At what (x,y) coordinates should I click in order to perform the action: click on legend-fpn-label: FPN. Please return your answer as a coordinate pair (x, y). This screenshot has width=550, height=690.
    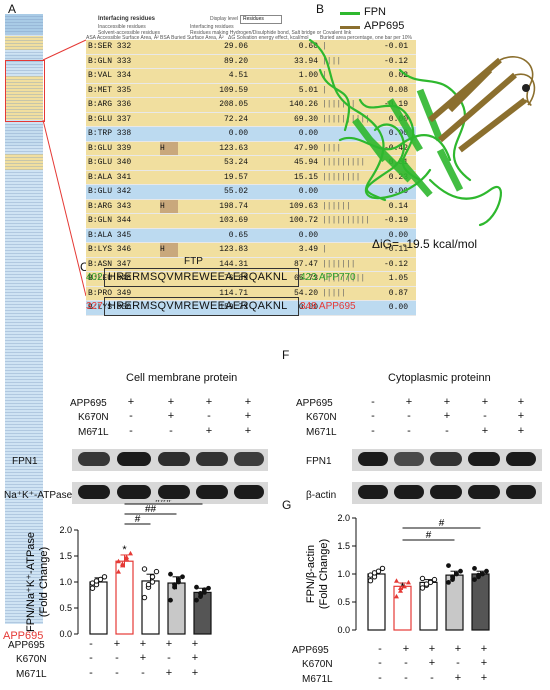
    Looking at the image, I should click on (375, 12).